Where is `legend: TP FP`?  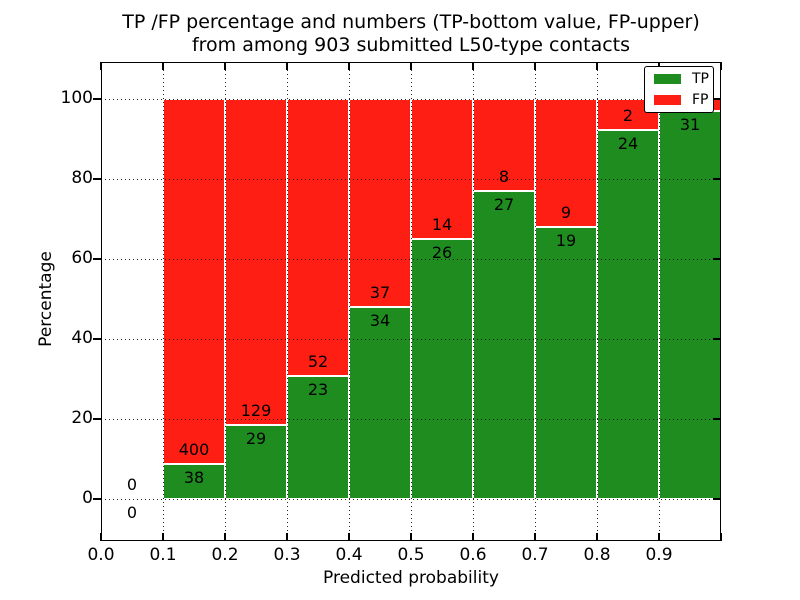 legend: TP FP is located at coordinates (679, 89).